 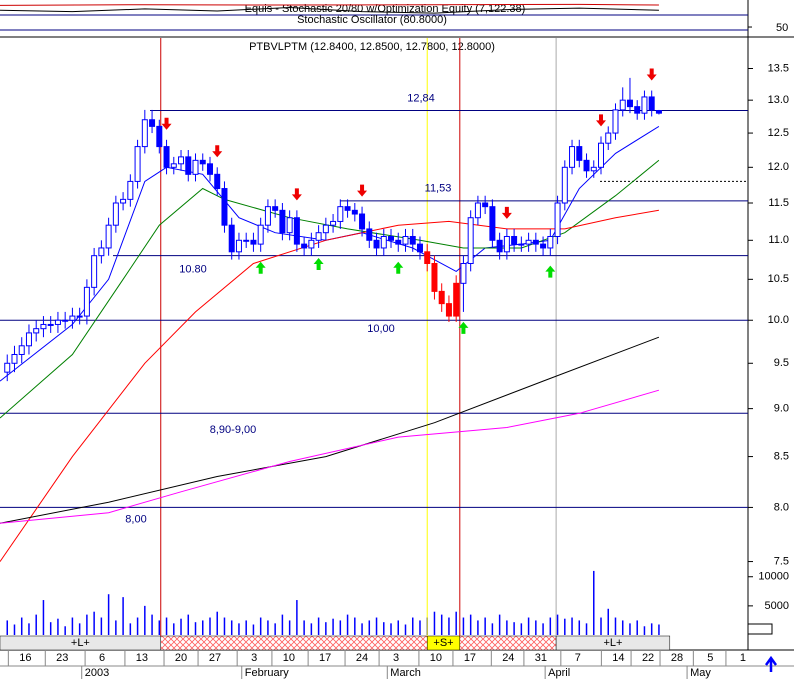 I want to click on zone-label: +S+, so click(x=443, y=643).